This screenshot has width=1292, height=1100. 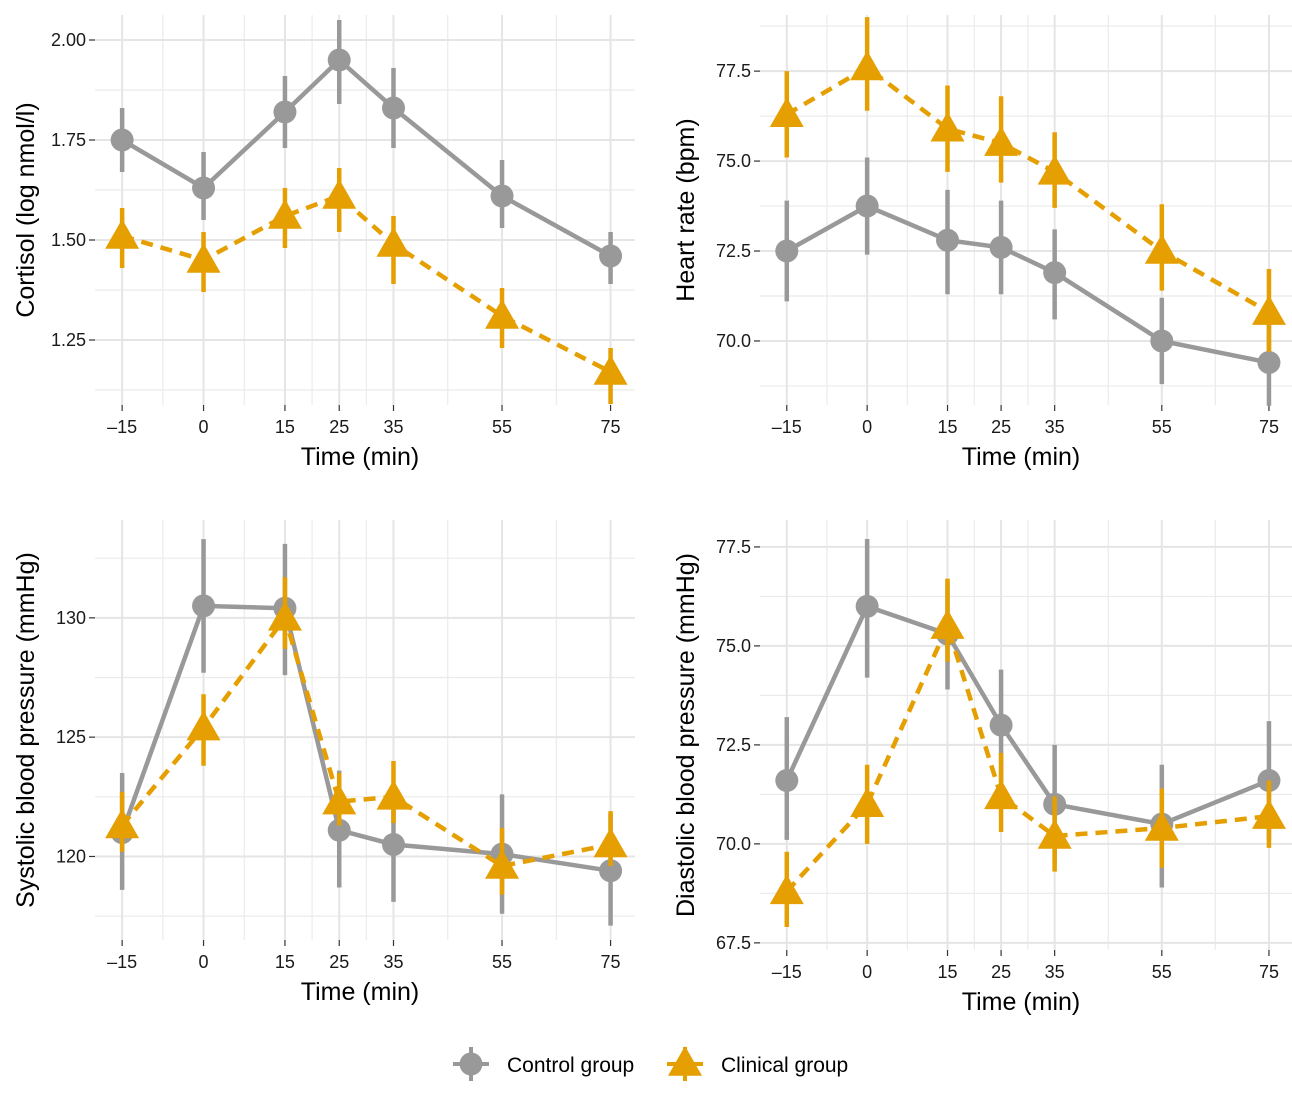 What do you see at coordinates (733, 341) in the screenshot?
I see `y-tick-label: 70.0` at bounding box center [733, 341].